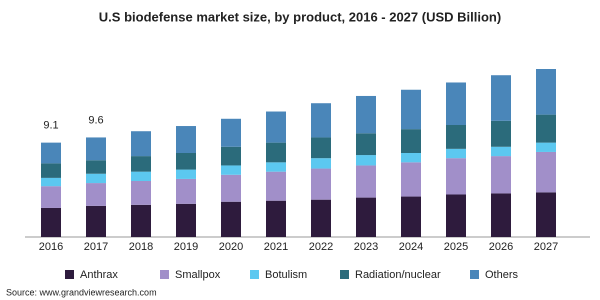 Image resolution: width=600 pixels, height=300 pixels. I want to click on x-tick-label: 2027, so click(546, 247).